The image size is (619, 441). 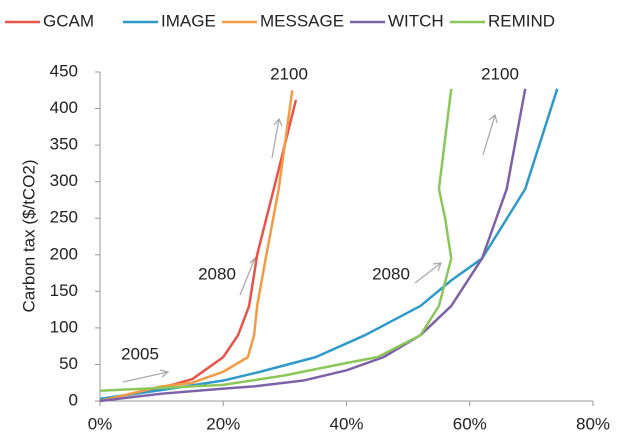 I want to click on x-tick-label: 60%, so click(x=470, y=423).